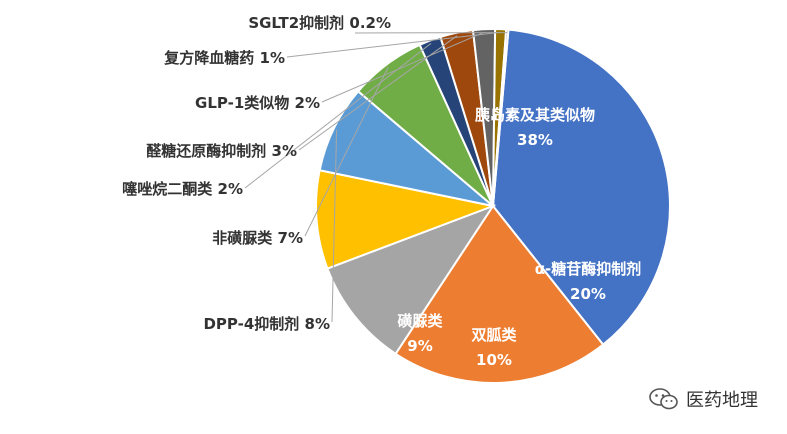 The width and height of the screenshot is (787, 434). I want to click on slice-label: GLP-1类似物 2%, so click(257, 103).